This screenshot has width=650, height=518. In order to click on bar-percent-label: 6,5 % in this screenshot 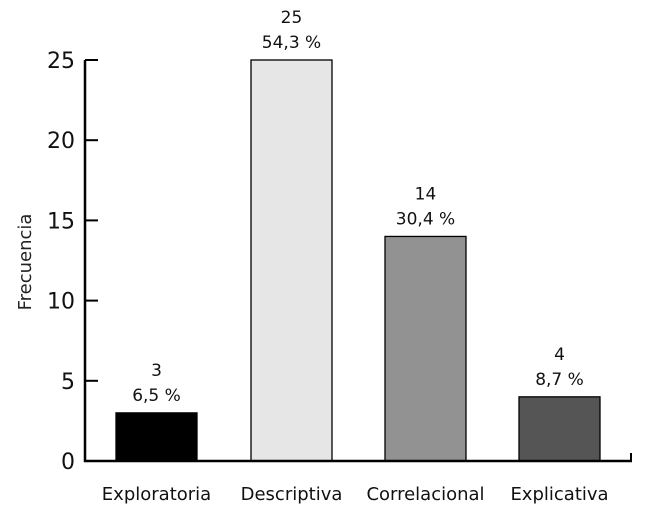, I will do `click(156, 396)`.